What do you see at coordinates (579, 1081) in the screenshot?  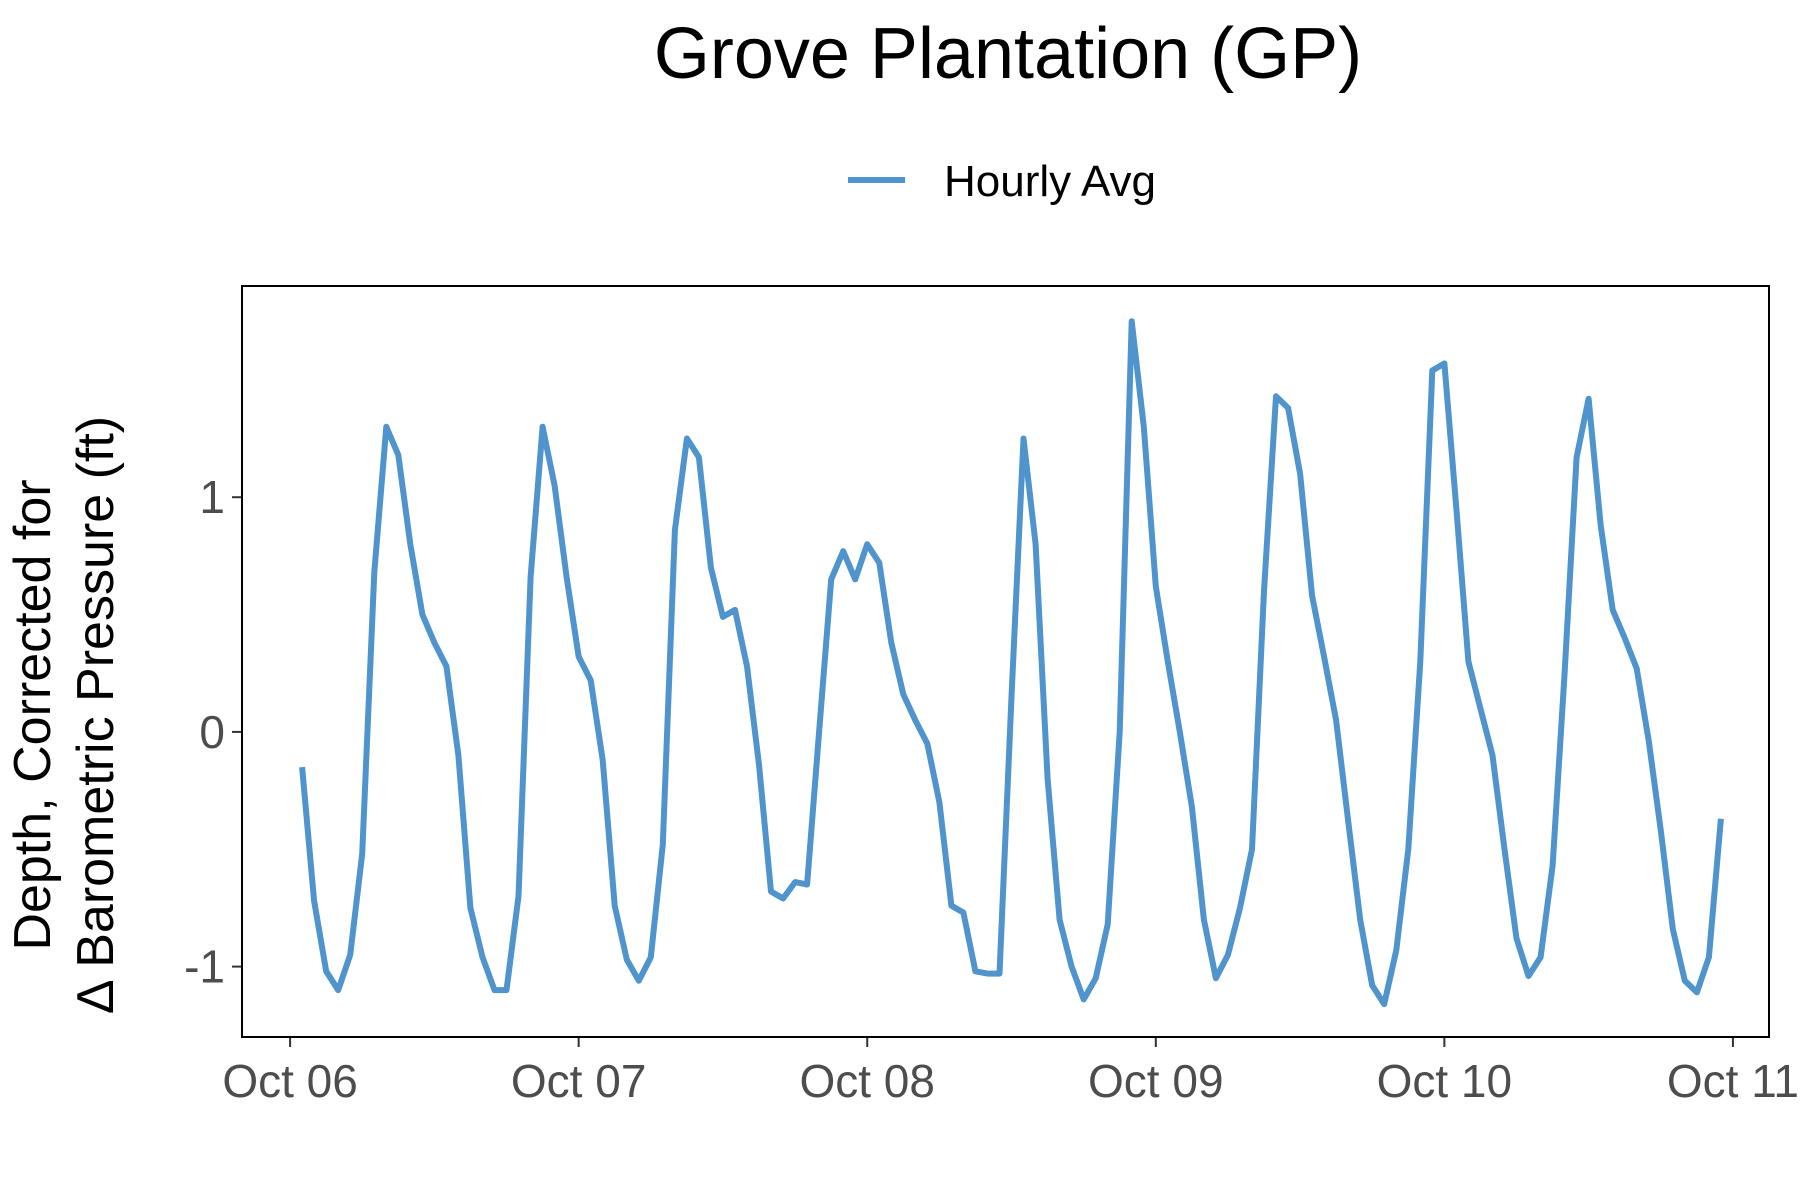 I see `x-tick-label: Oct 07` at bounding box center [579, 1081].